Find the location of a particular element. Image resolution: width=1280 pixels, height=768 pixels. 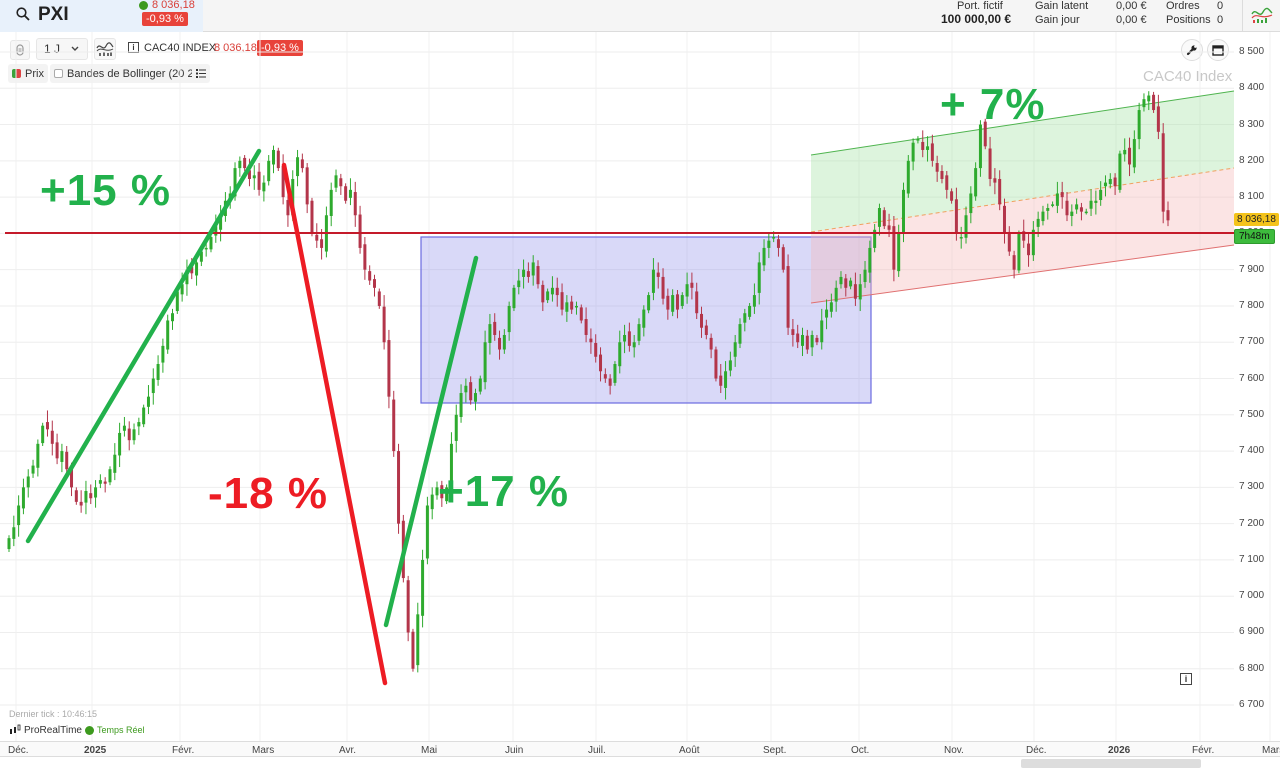

chart-type-button is located at coordinates (105, 49).